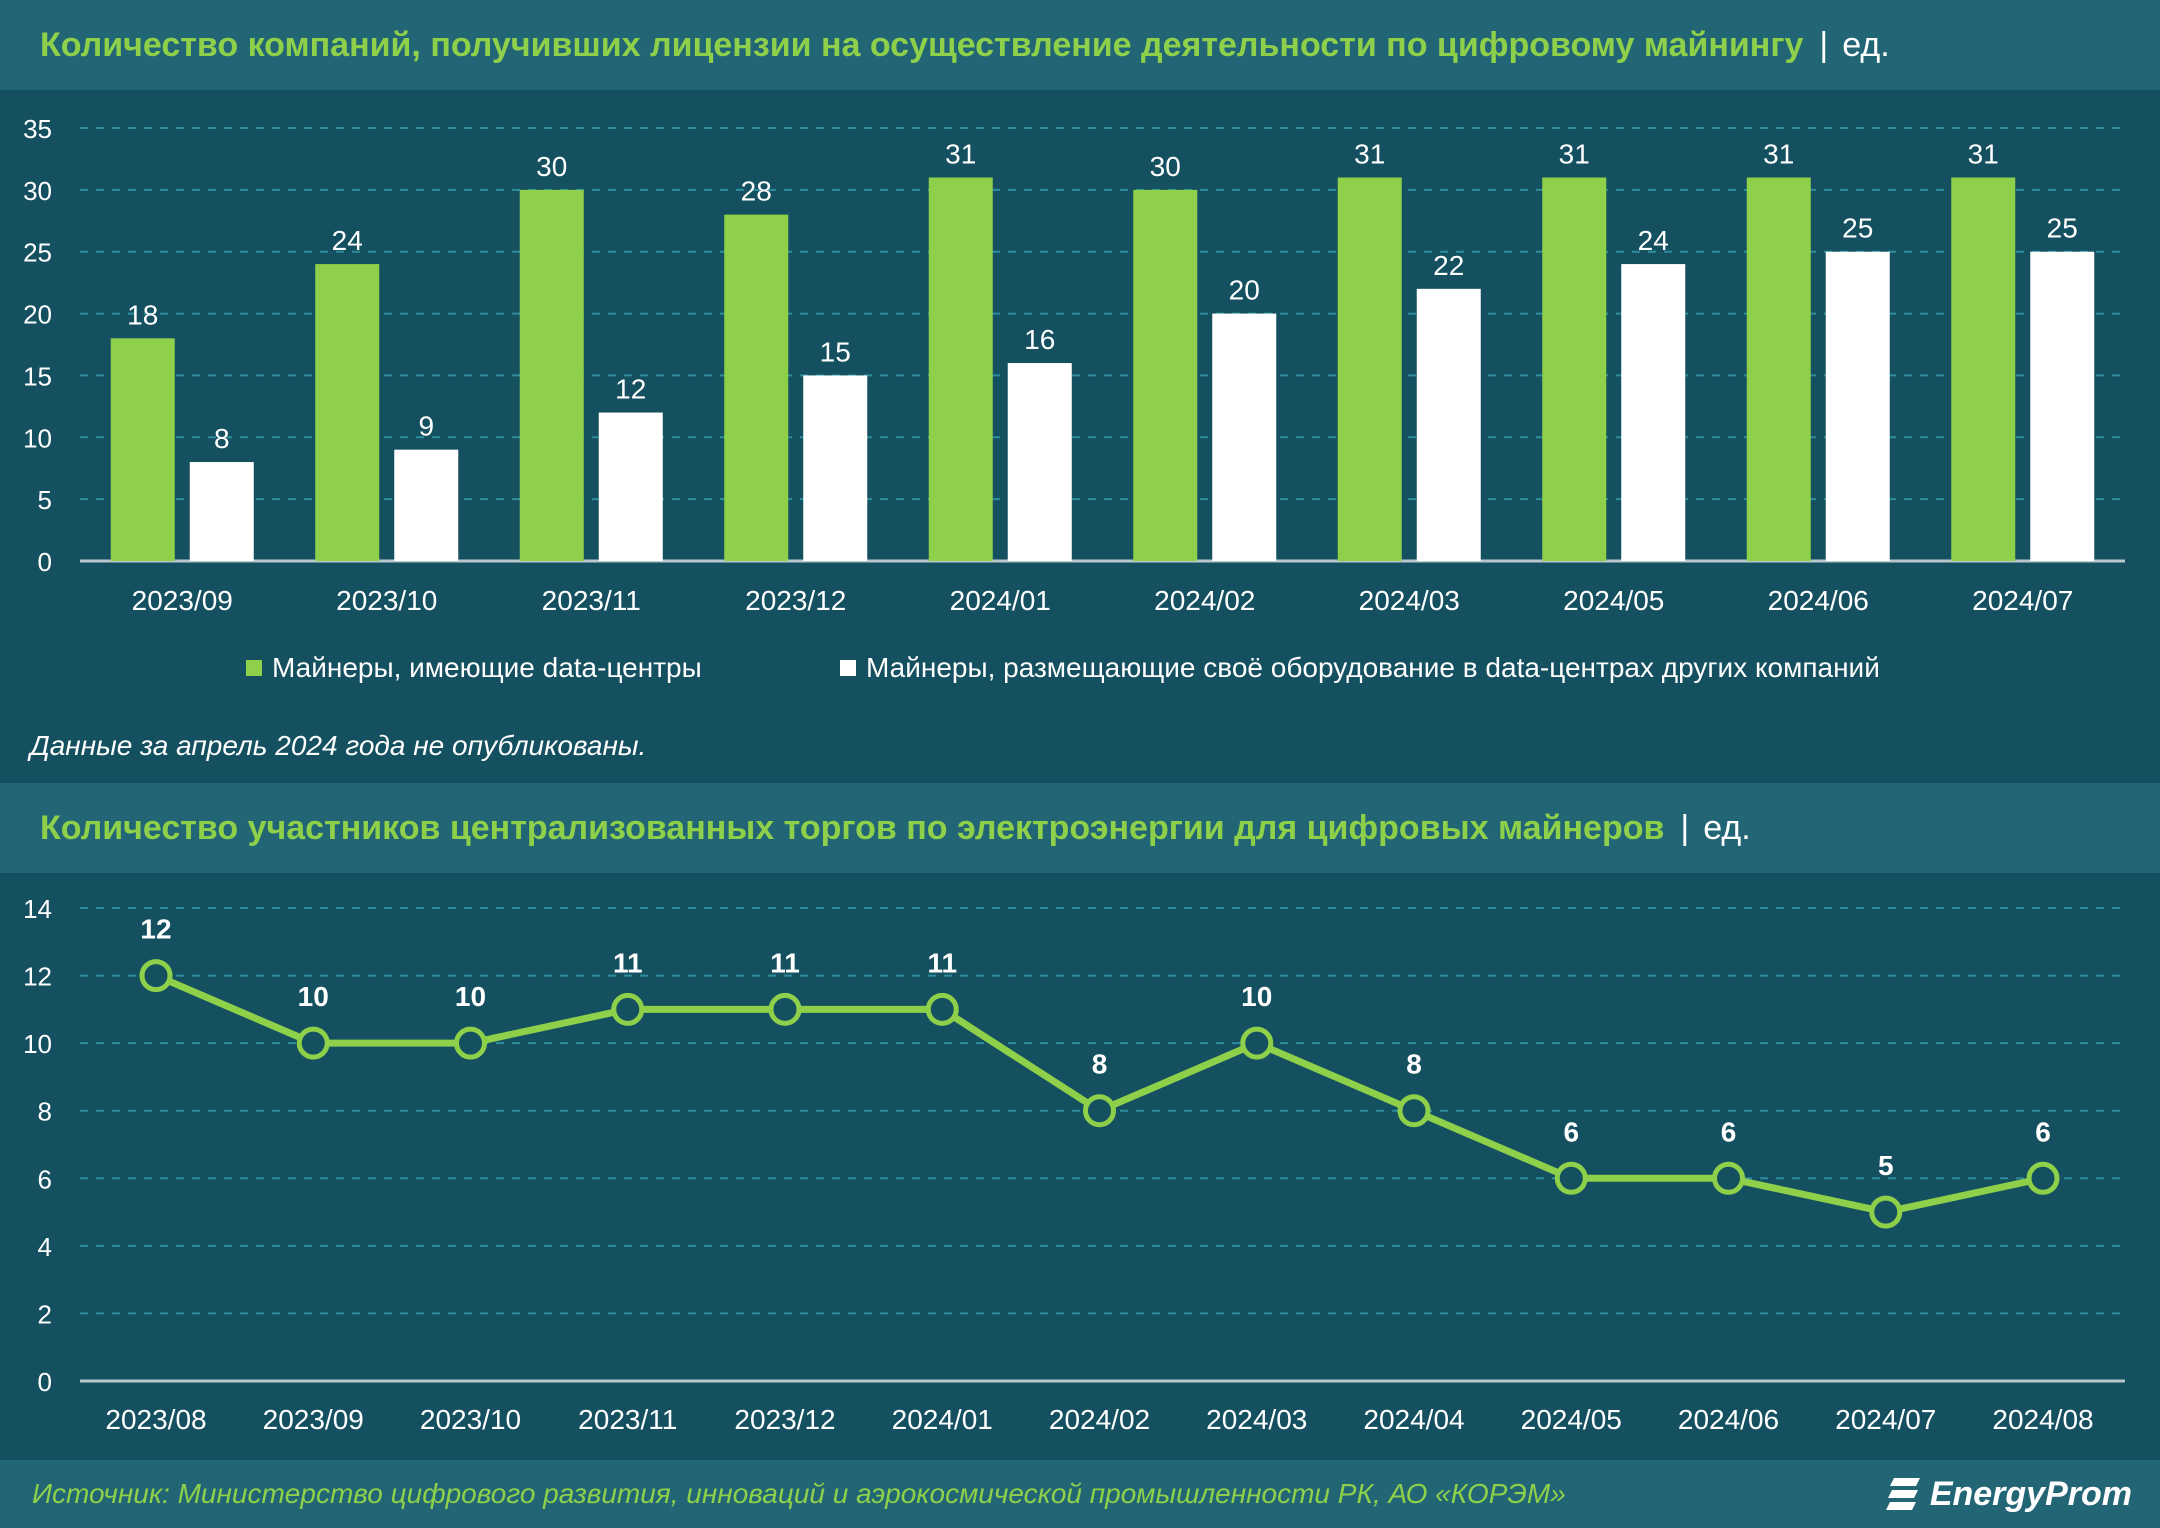 This screenshot has height=1528, width=2160. What do you see at coordinates (2042, 1419) in the screenshot?
I see `x-tick-label: 2024/08` at bounding box center [2042, 1419].